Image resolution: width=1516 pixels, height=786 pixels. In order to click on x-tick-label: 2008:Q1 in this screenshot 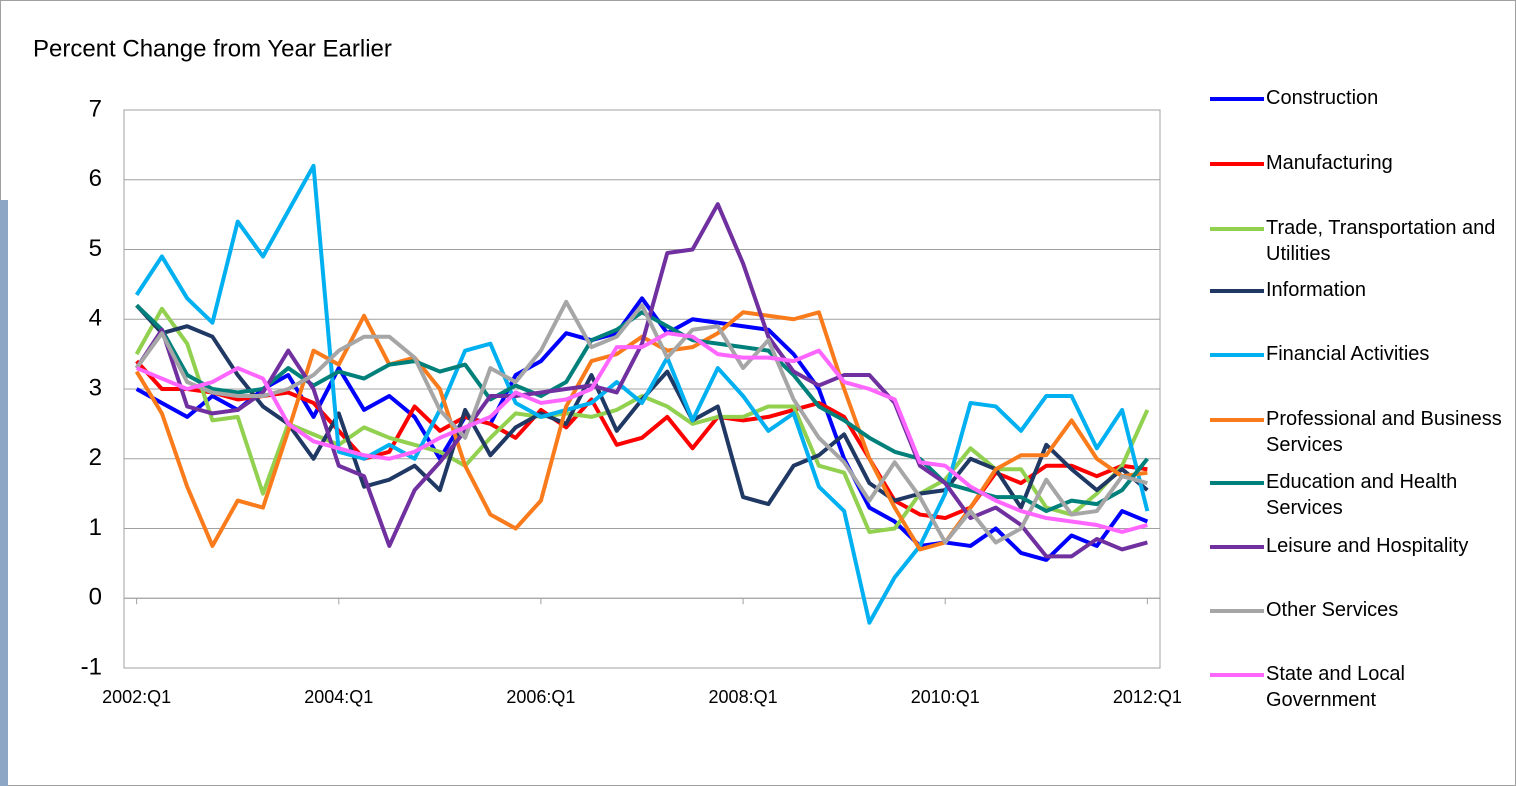, I will do `click(743, 697)`.